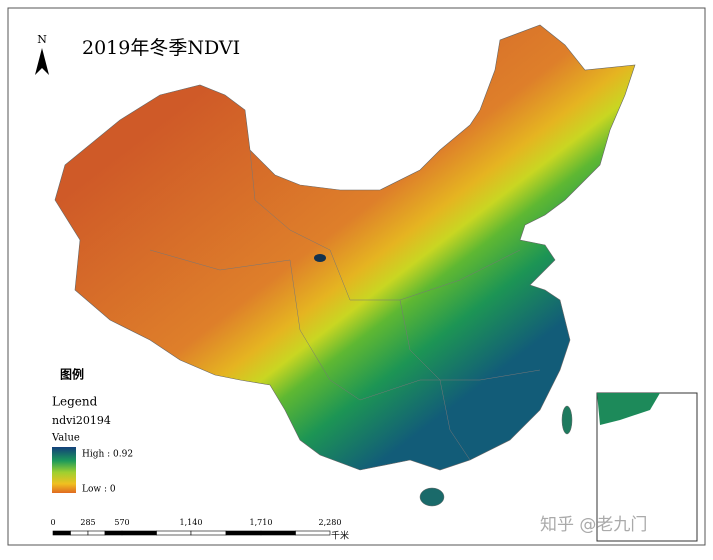 The height and width of the screenshot is (560, 713). What do you see at coordinates (75, 402) in the screenshot?
I see `legend-title: Legend` at bounding box center [75, 402].